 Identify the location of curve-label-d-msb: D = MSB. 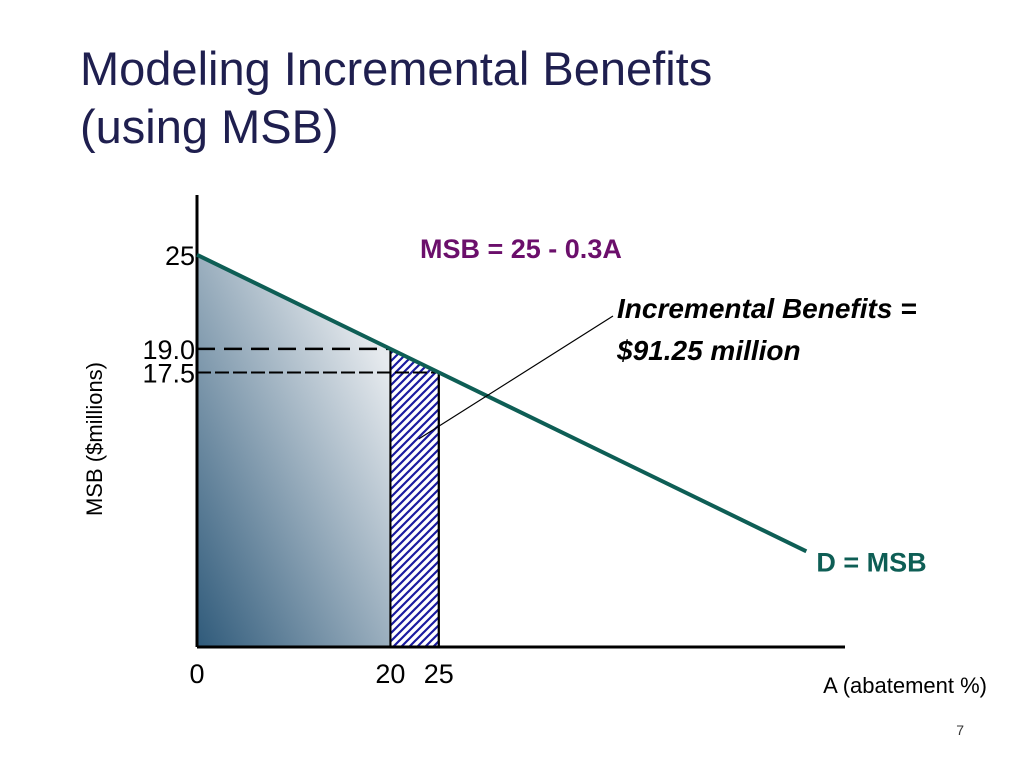
(871, 562).